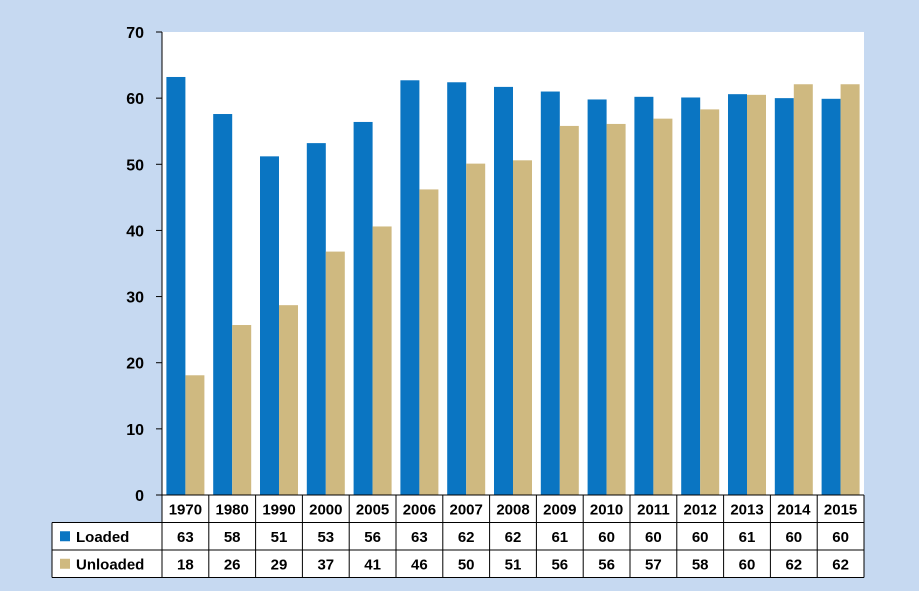 This screenshot has height=591, width=919. I want to click on category-label: 2008, so click(512, 509).